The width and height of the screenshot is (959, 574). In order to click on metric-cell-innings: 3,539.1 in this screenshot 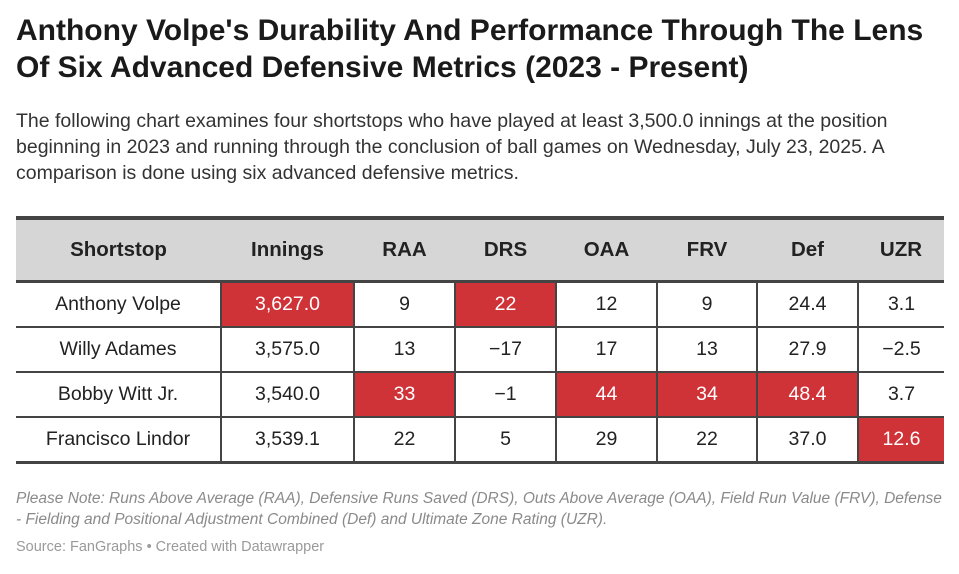, I will do `click(287, 440)`.